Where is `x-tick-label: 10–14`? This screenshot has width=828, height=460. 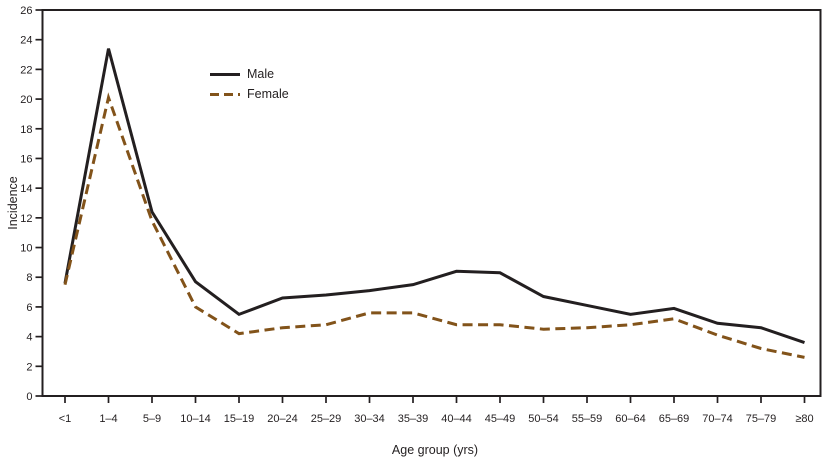 x-tick-label: 10–14 is located at coordinates (195, 419).